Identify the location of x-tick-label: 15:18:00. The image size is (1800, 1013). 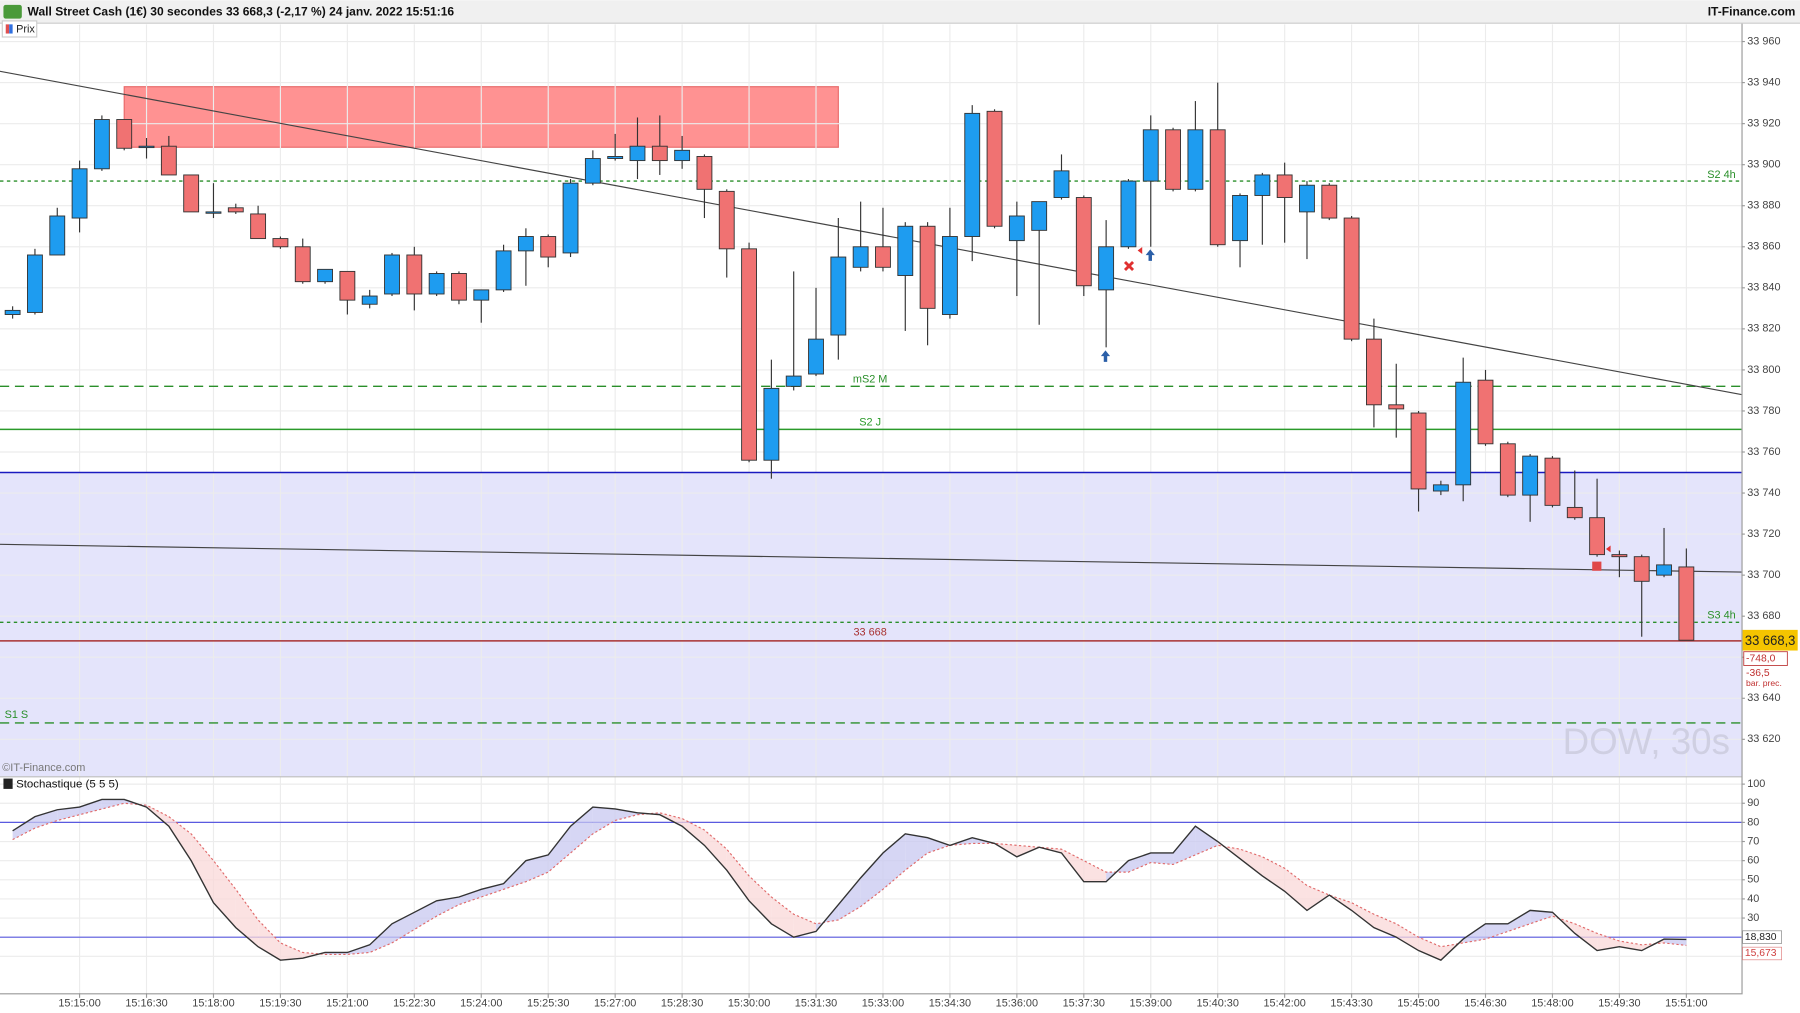
(213, 1003).